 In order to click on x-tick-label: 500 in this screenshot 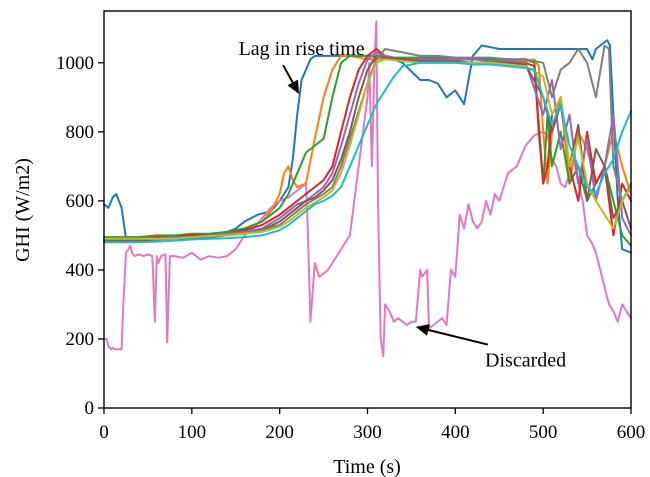, I will do `click(543, 432)`.